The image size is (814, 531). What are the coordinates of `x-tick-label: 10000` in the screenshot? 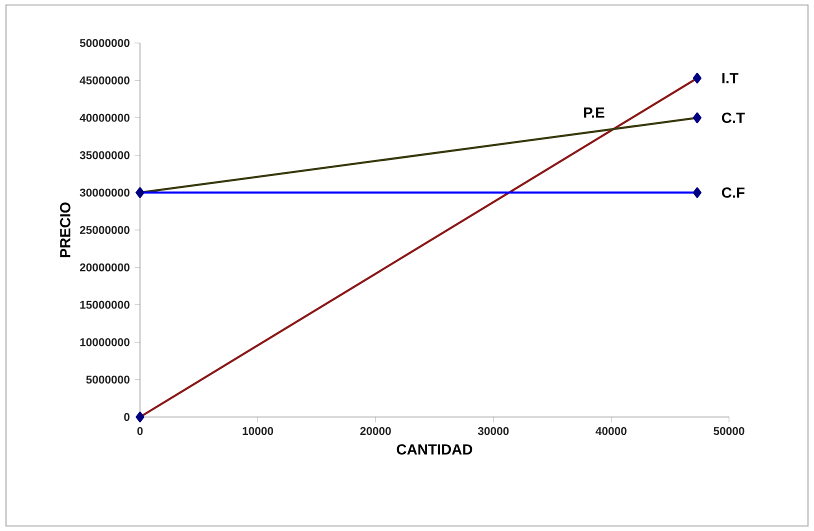 It's located at (258, 431).